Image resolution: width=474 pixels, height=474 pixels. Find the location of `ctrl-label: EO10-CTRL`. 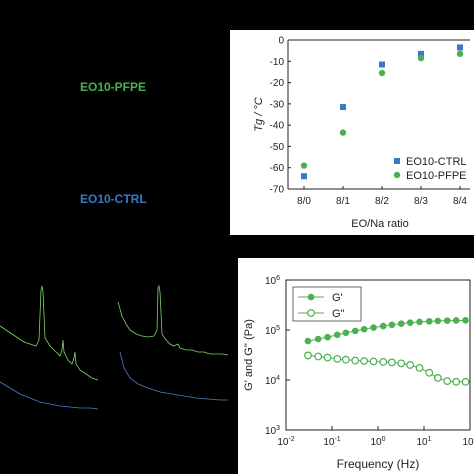

ctrl-label: EO10-CTRL is located at coordinates (113, 199).